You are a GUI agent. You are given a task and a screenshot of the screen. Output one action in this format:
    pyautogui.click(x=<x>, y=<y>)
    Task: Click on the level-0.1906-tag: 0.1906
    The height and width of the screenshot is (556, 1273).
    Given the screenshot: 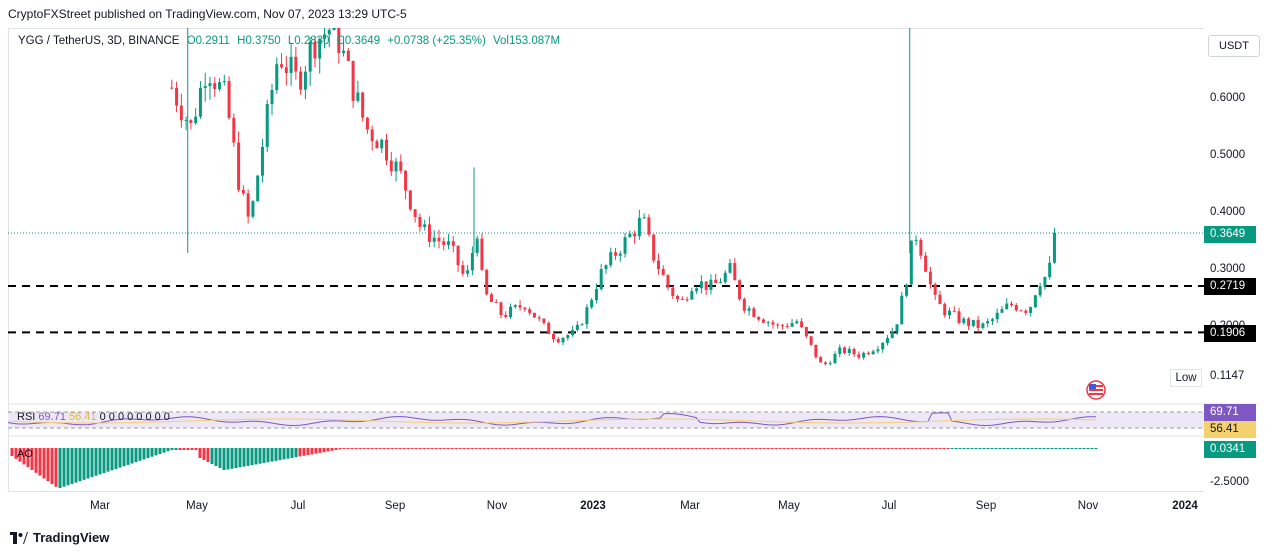 What is the action you would take?
    pyautogui.click(x=1230, y=333)
    